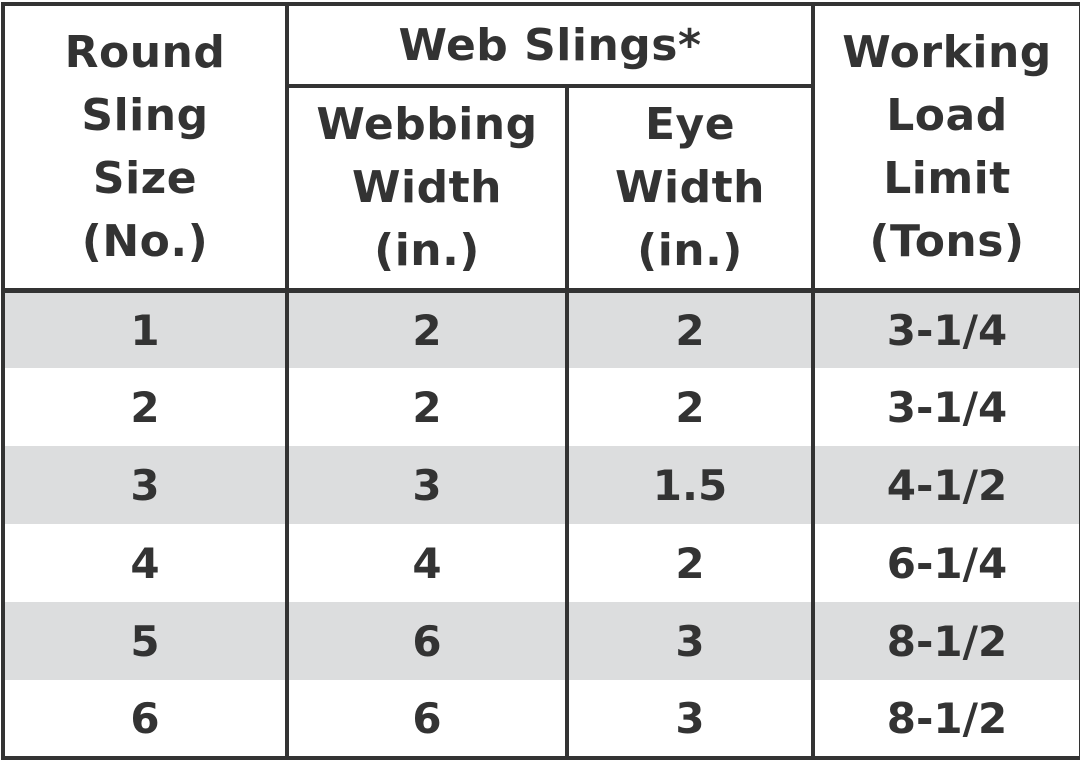 This screenshot has width=1080, height=762. I want to click on table-row: 4 4 2 6-1/4, so click(540, 563).